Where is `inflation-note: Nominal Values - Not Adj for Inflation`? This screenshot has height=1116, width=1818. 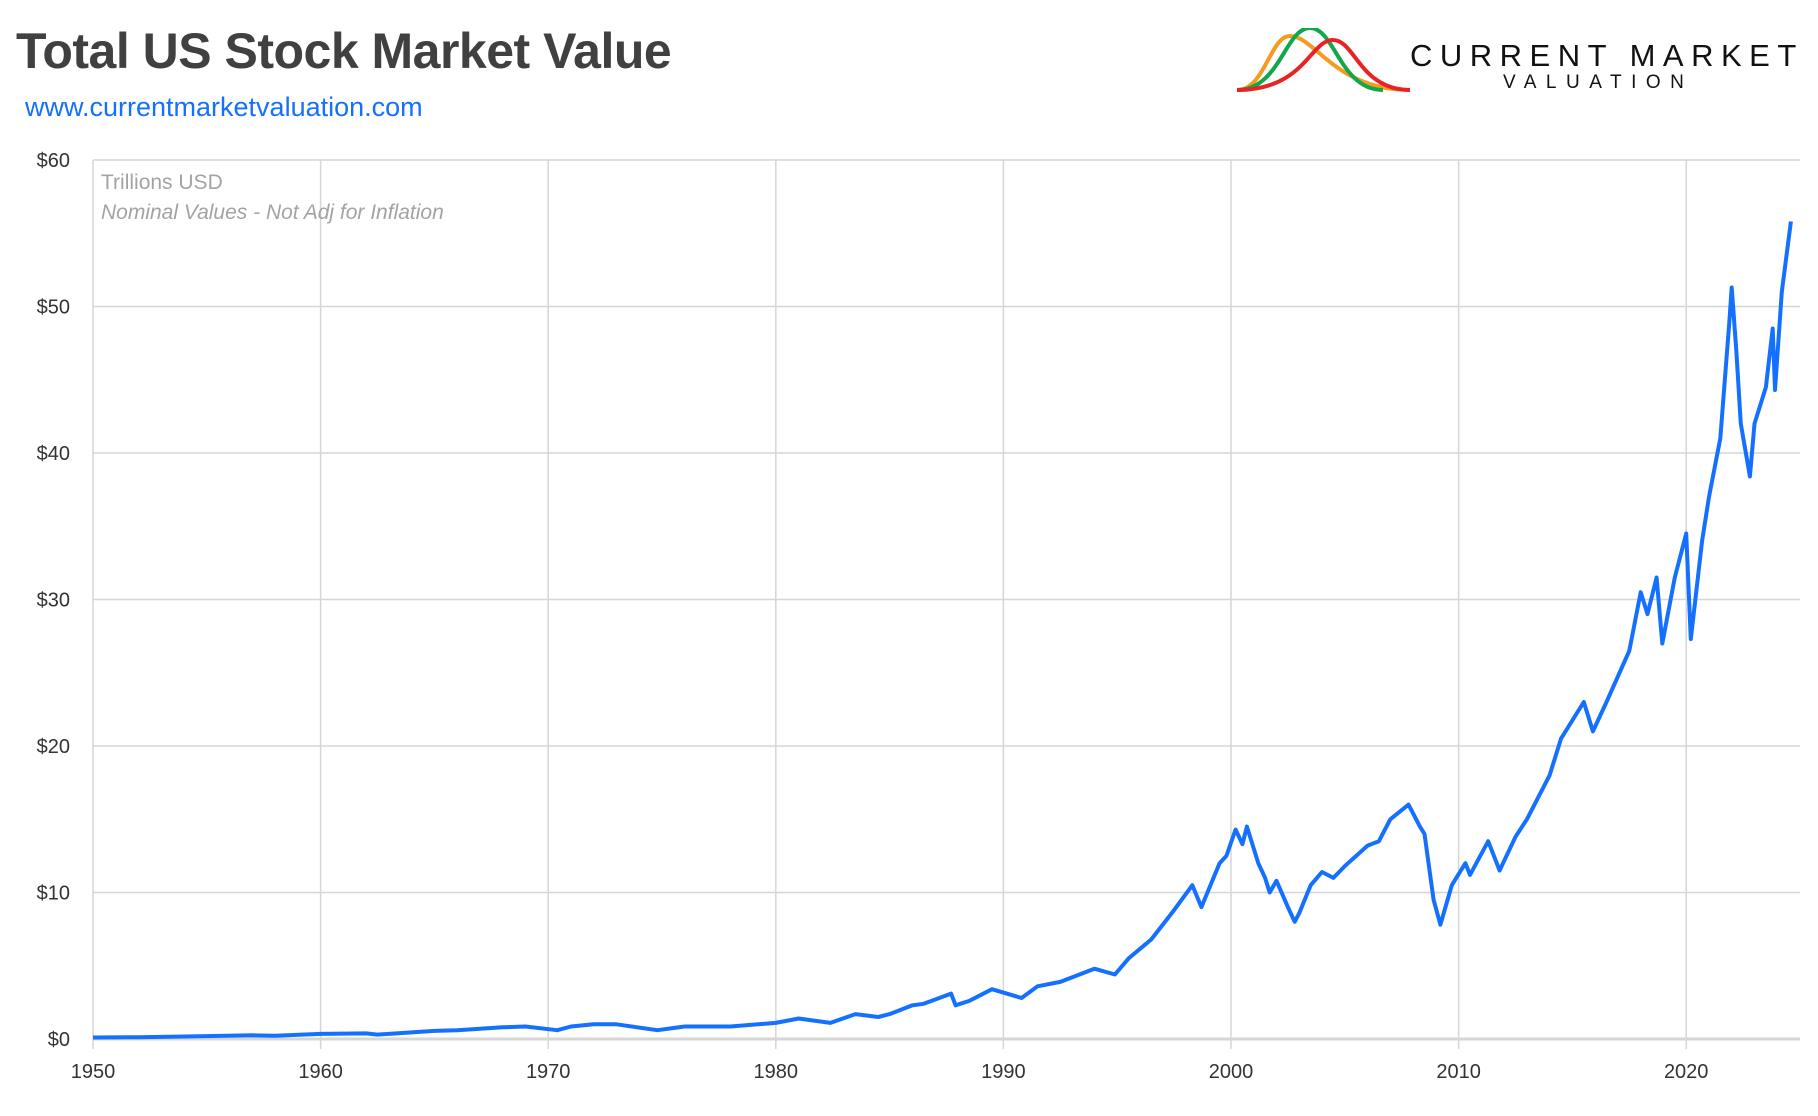
inflation-note: Nominal Values - Not Adj for Inflation is located at coordinates (272, 212).